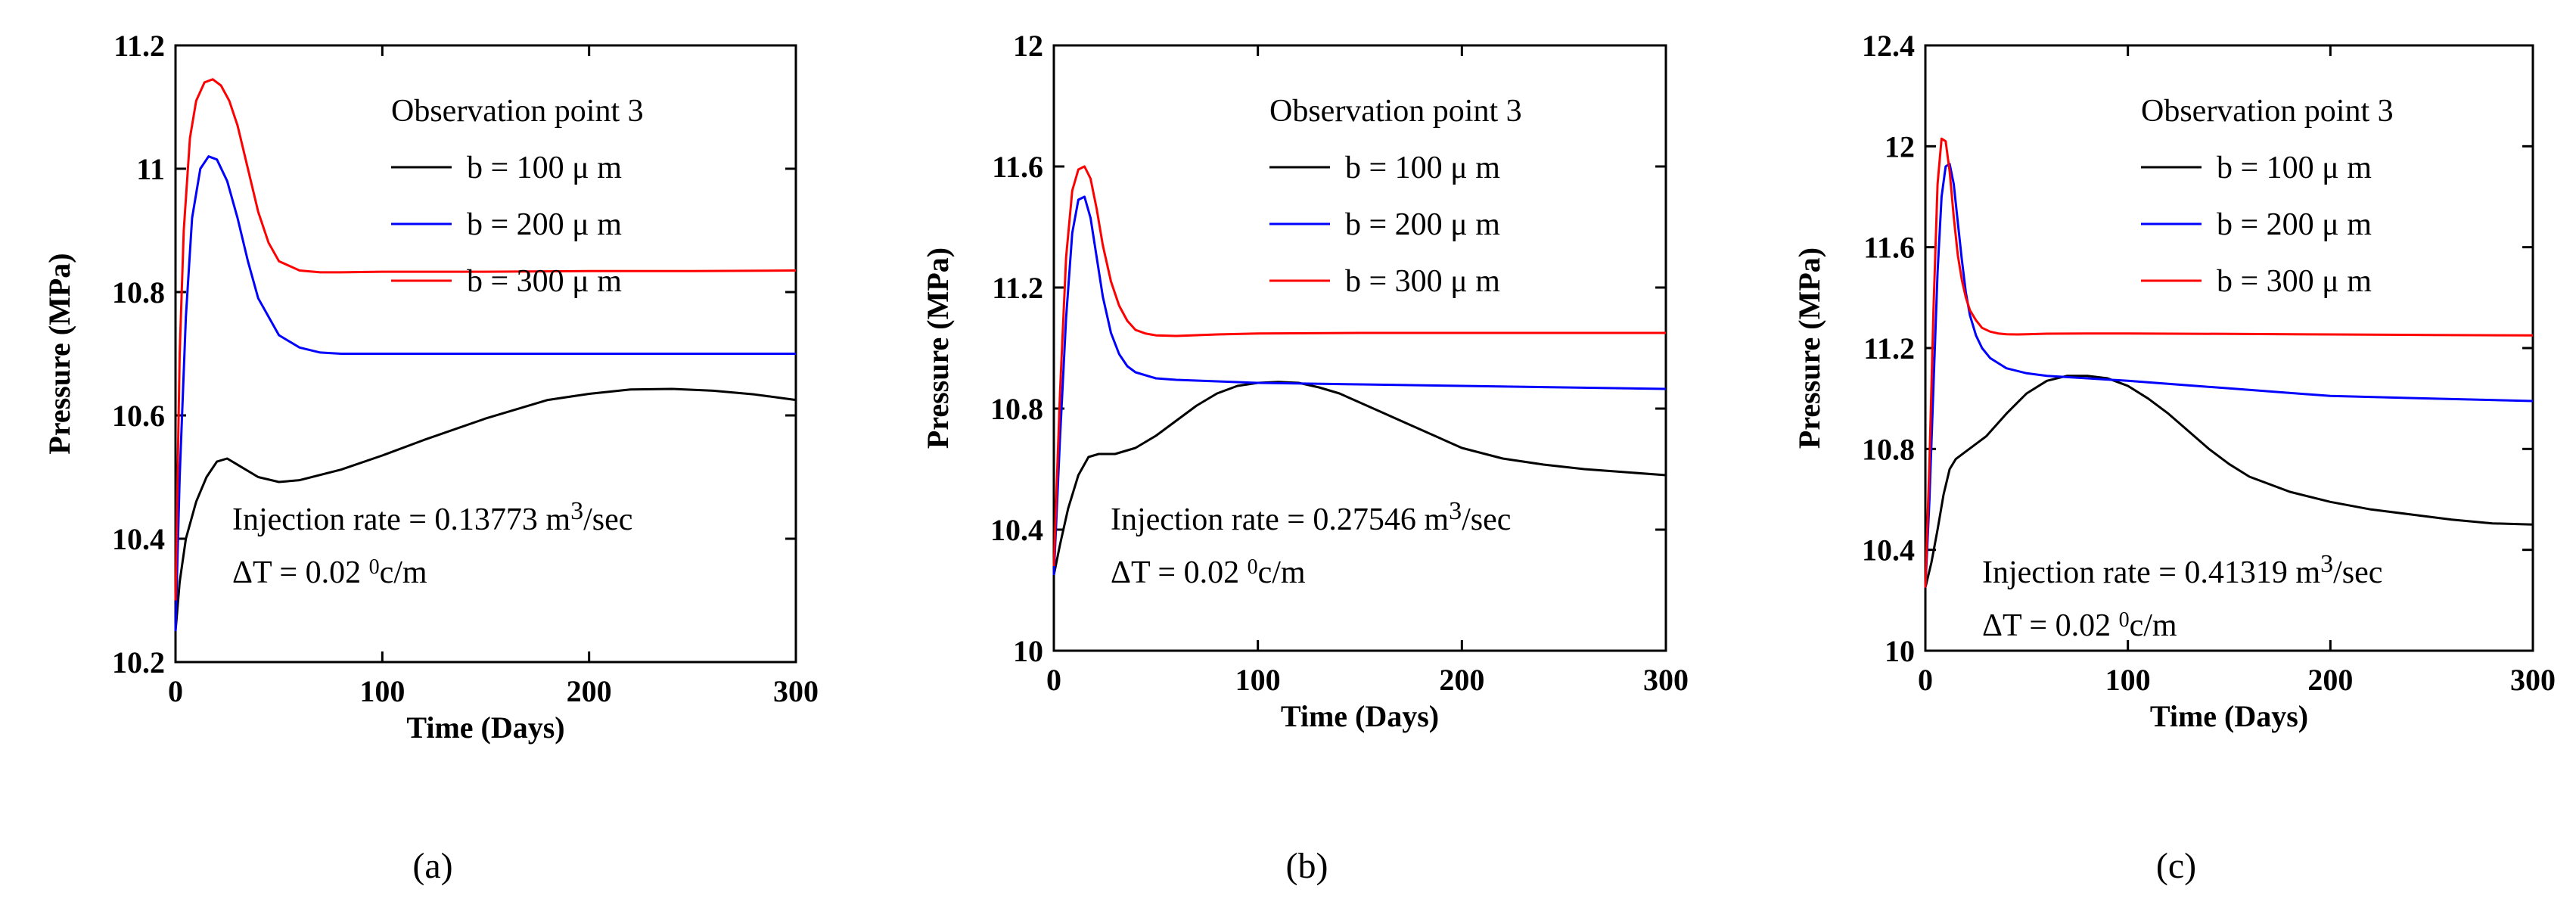 The width and height of the screenshot is (2576, 911). Describe the element at coordinates (2182, 570) in the screenshot. I see `injection-rate-annotation: Injection rate = 0.41319 m3/sec` at that location.